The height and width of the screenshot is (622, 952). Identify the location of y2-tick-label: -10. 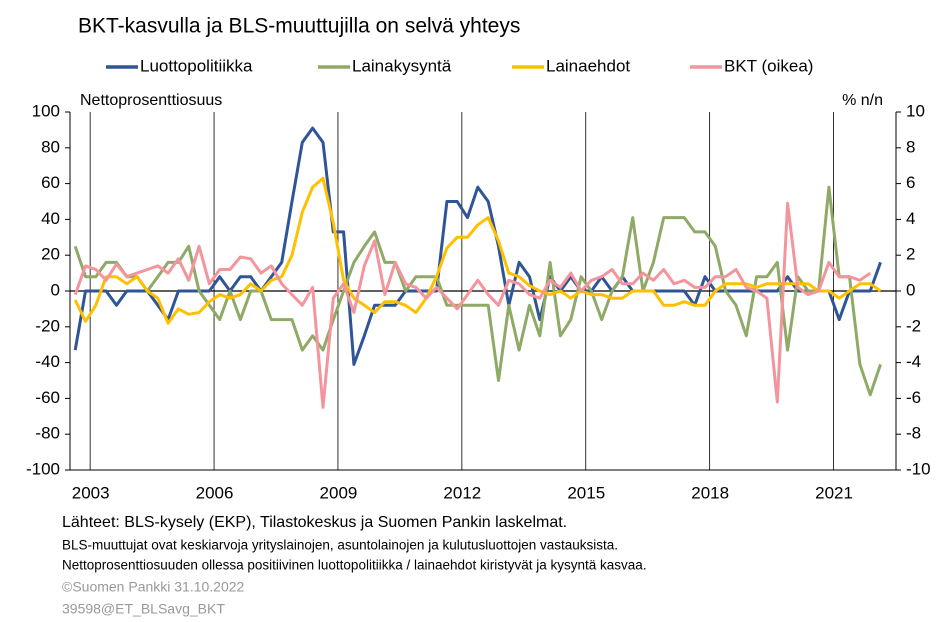
(918, 468).